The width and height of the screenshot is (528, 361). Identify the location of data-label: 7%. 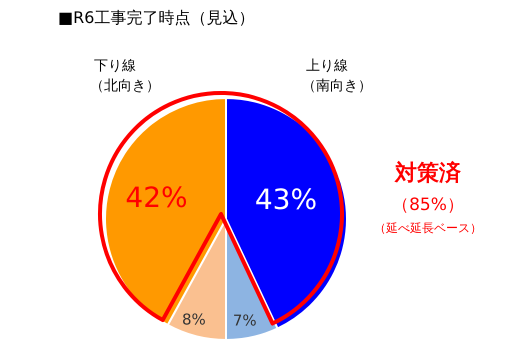
(244, 320).